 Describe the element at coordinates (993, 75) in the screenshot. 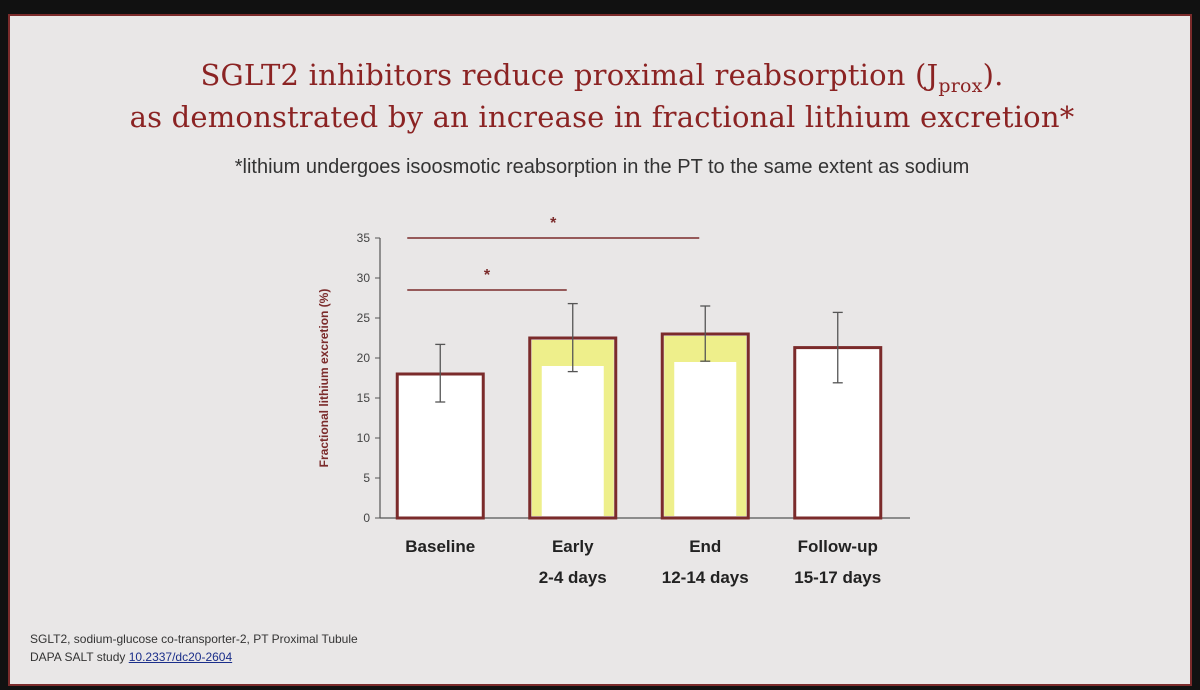

I see `title-end-text: ).` at that location.